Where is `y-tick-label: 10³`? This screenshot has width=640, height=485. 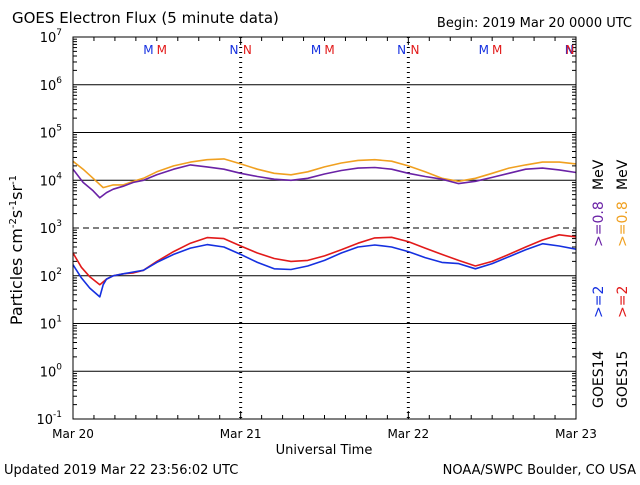
y-tick-label: 10³ is located at coordinates (51, 228).